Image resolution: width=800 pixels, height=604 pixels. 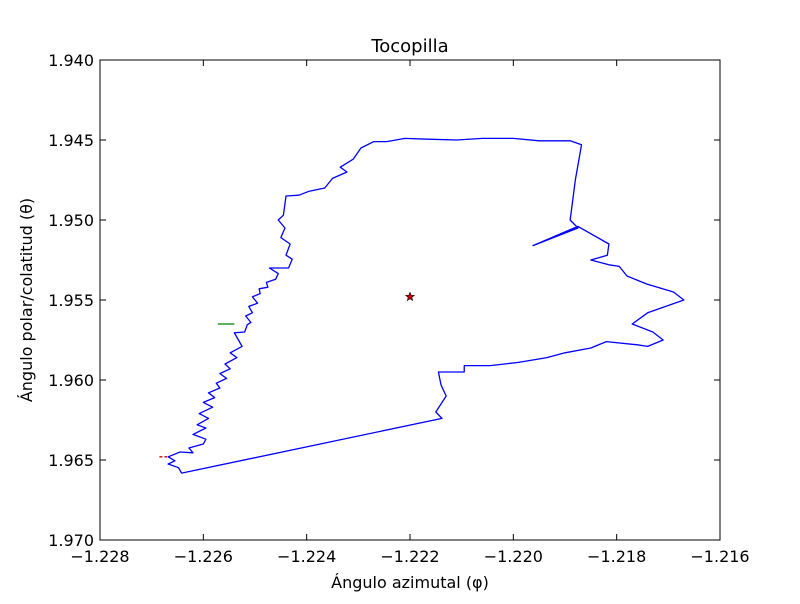 What do you see at coordinates (410, 582) in the screenshot?
I see `x-axis-label: Ángulo azimutal (φ)` at bounding box center [410, 582].